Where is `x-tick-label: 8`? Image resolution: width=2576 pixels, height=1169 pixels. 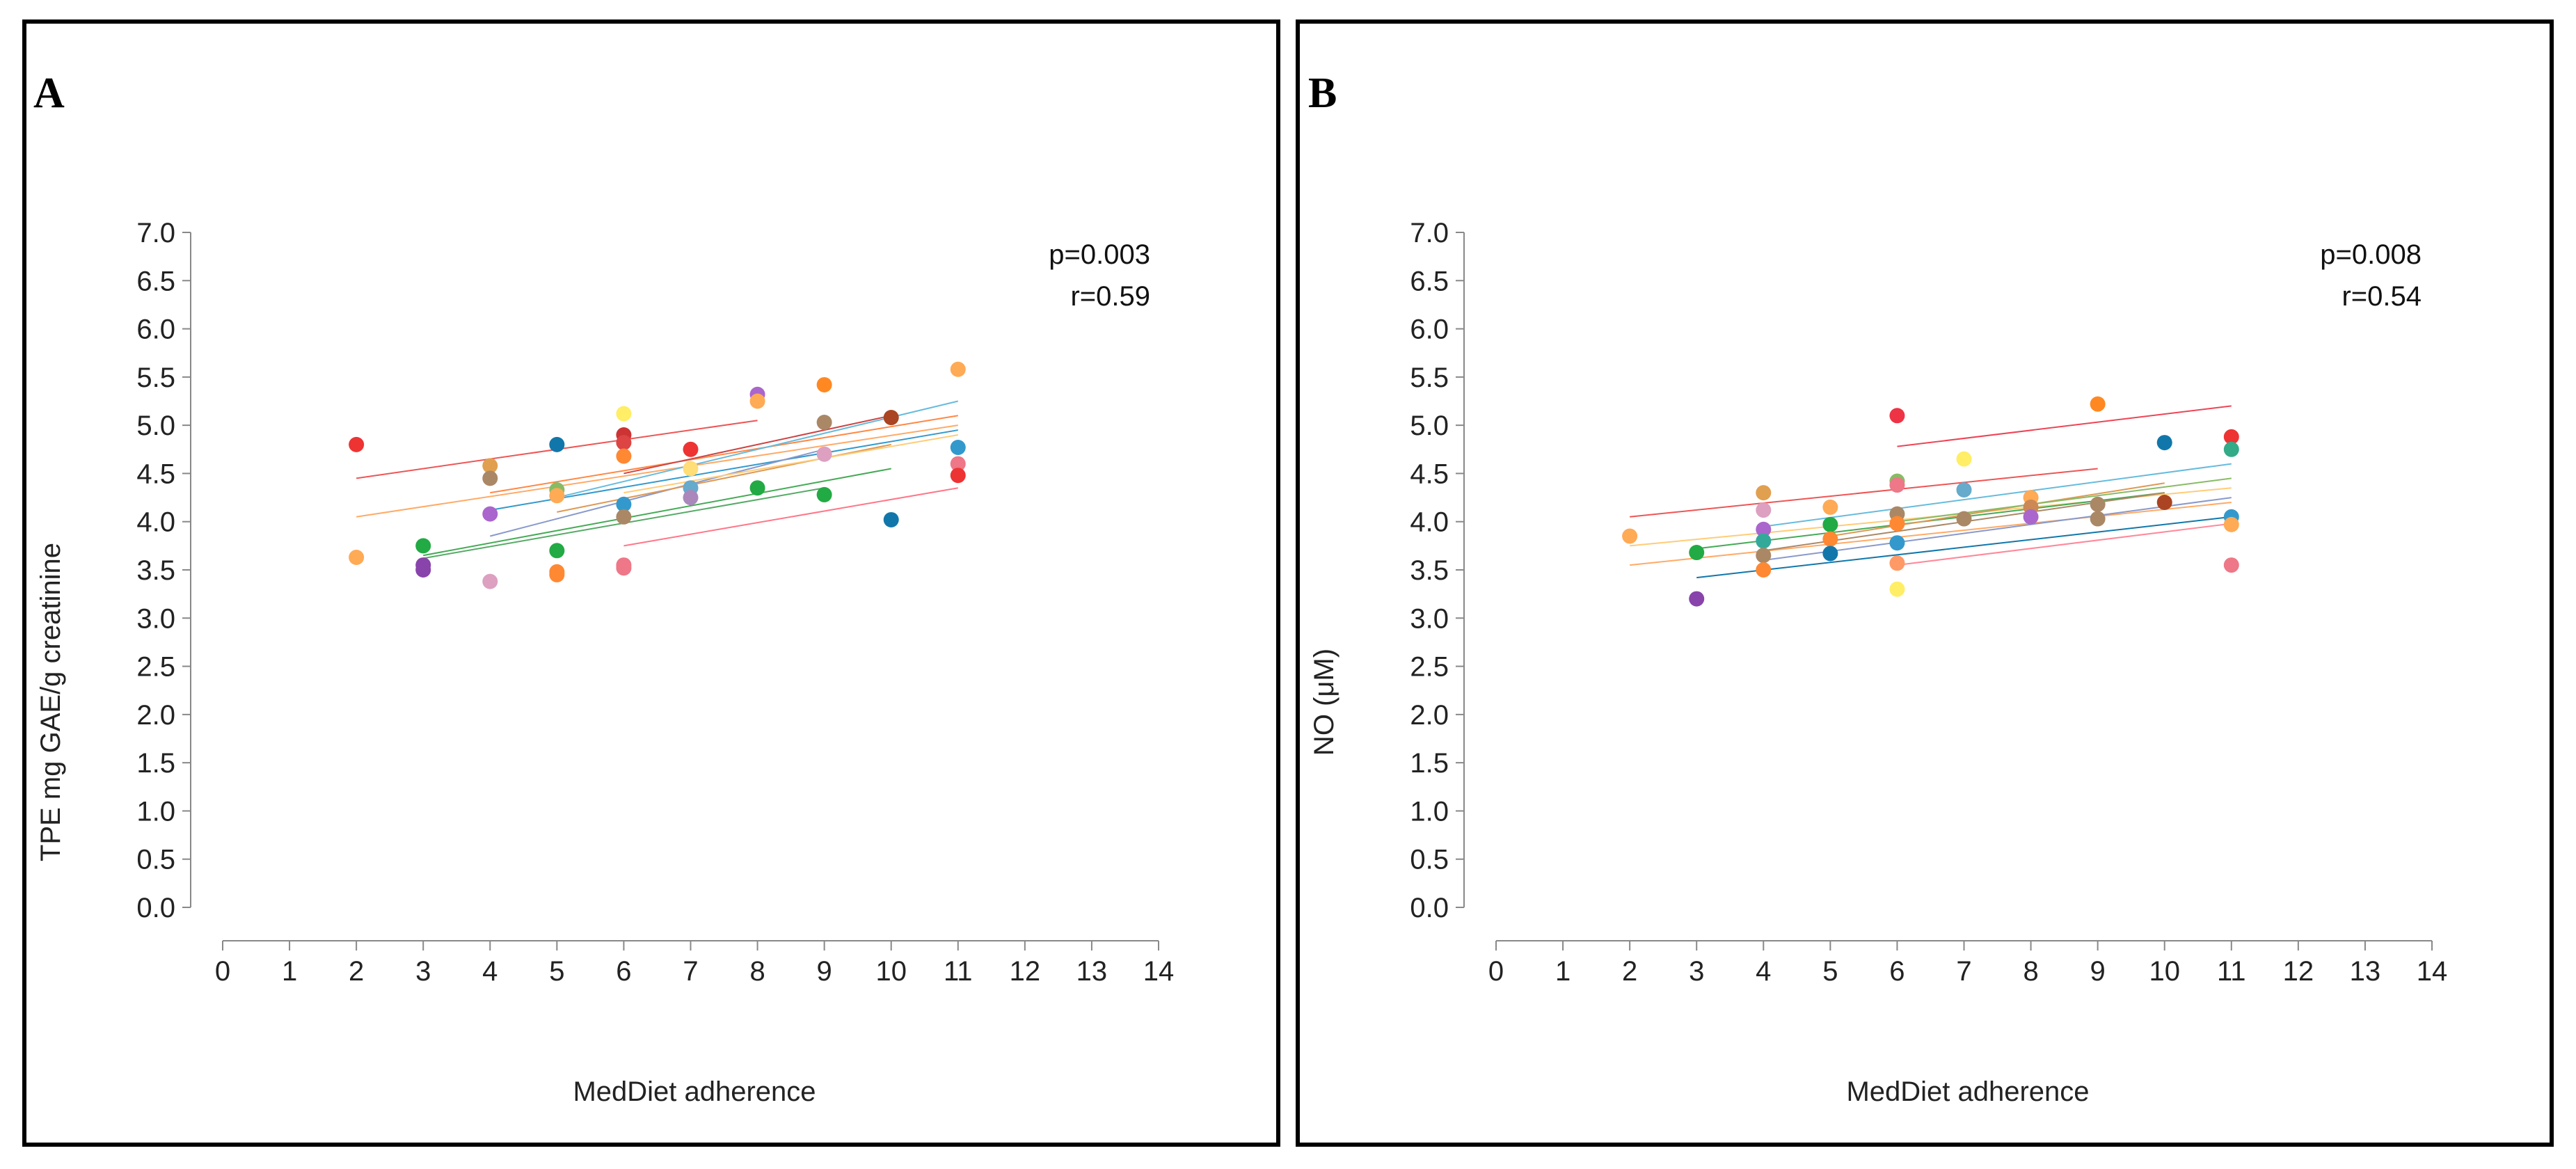 x-tick-label: 8 is located at coordinates (2030, 971).